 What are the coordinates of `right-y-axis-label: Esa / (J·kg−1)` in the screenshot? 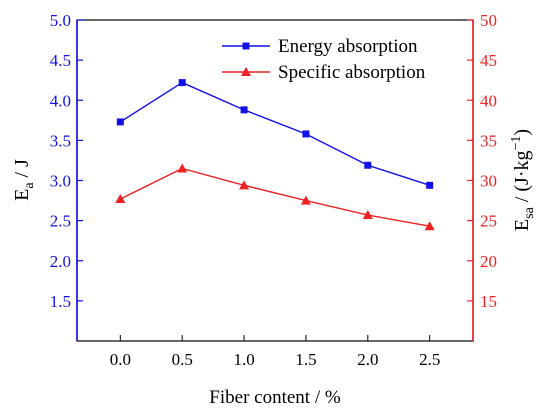 It's located at (523, 180).